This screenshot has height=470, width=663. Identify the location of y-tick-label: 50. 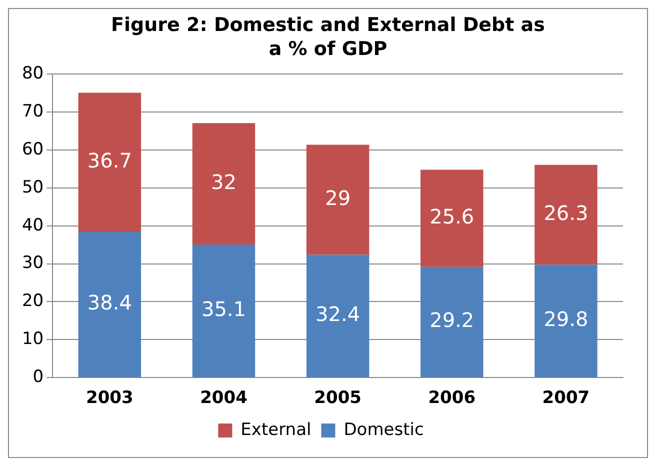
(33, 187).